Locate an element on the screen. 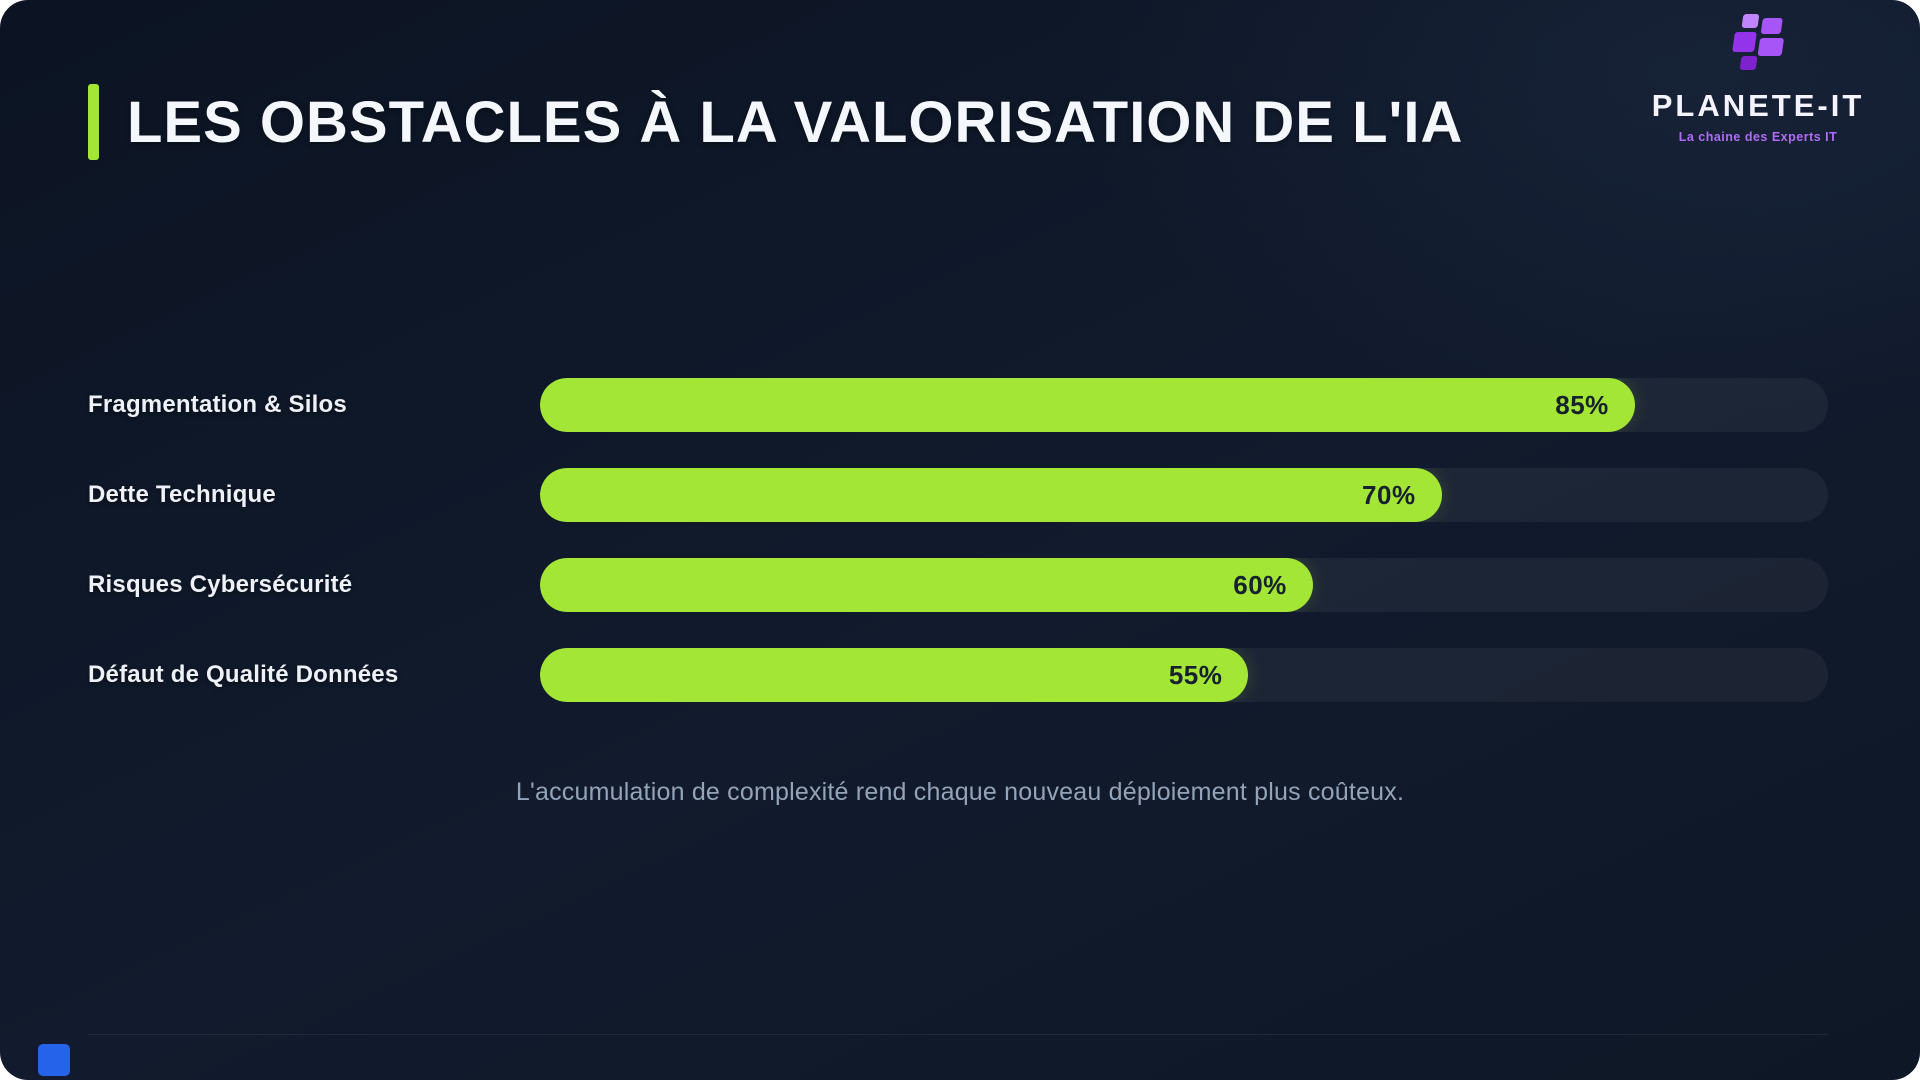 The image size is (1920, 1080). bar-fill: 70% is located at coordinates (991, 495).